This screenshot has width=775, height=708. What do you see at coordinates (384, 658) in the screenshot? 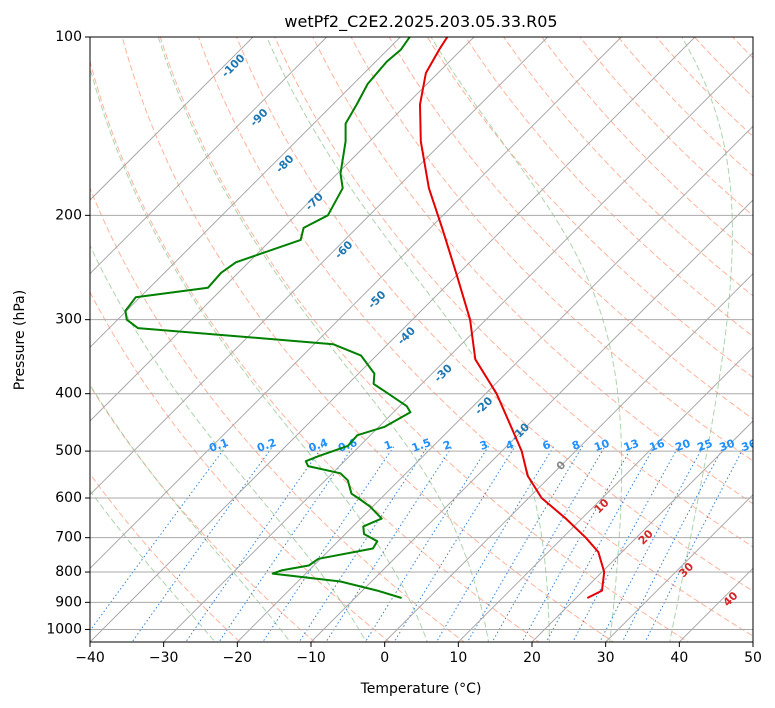
I see `x-tick-label: 0` at bounding box center [384, 658].